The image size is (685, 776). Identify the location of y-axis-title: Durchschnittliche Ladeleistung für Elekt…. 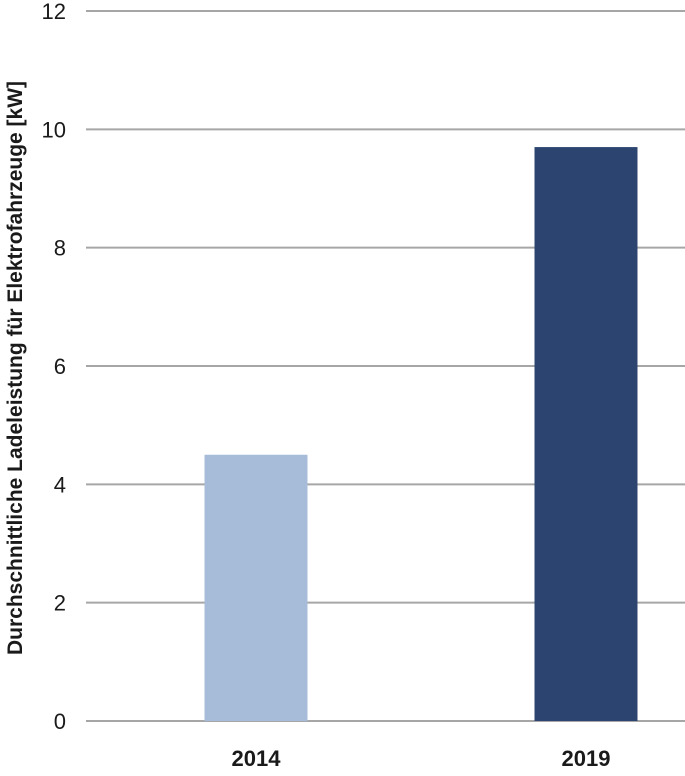
(15, 368).